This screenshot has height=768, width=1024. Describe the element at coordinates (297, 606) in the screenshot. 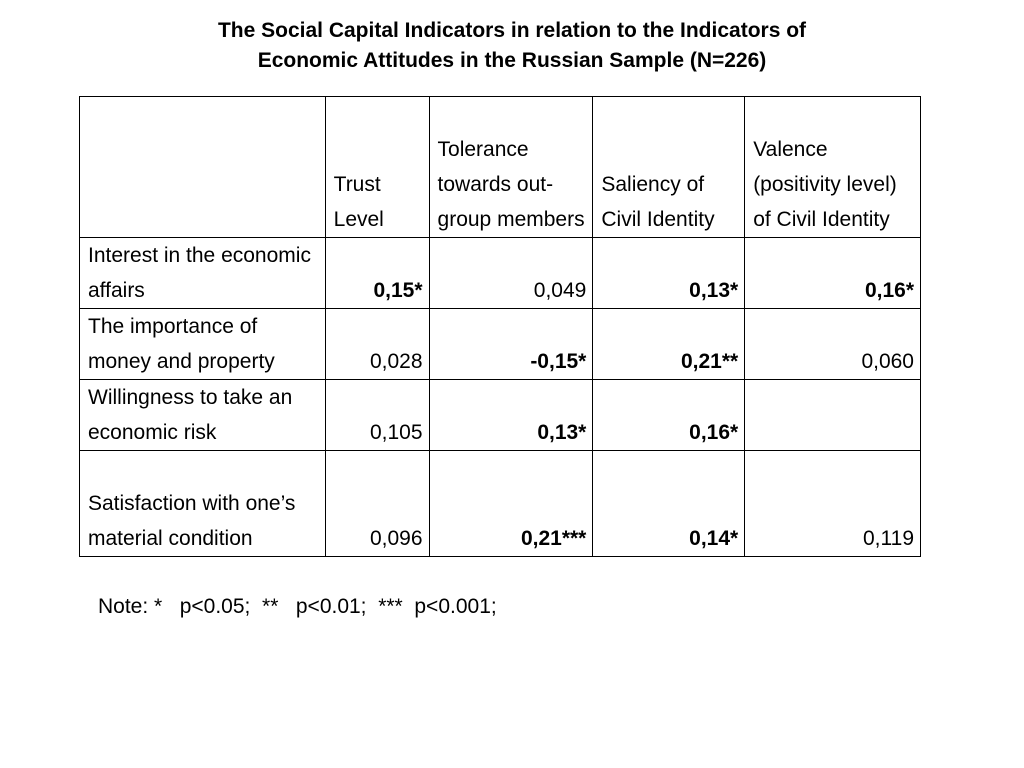

I see `significance-note: Note: * p<0.05; ** p<0.01; *** p<0.001;` at that location.